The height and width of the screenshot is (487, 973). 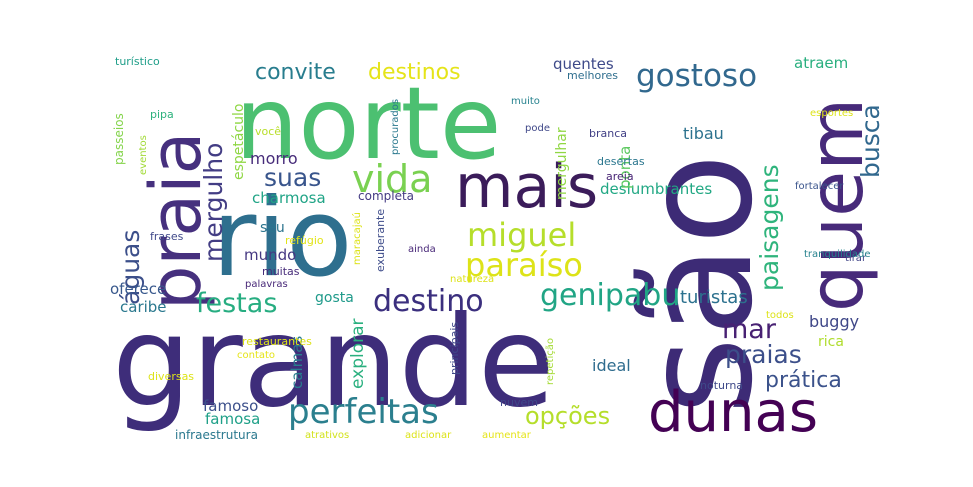 I want to click on word-palavras: palavras, so click(x=266, y=284).